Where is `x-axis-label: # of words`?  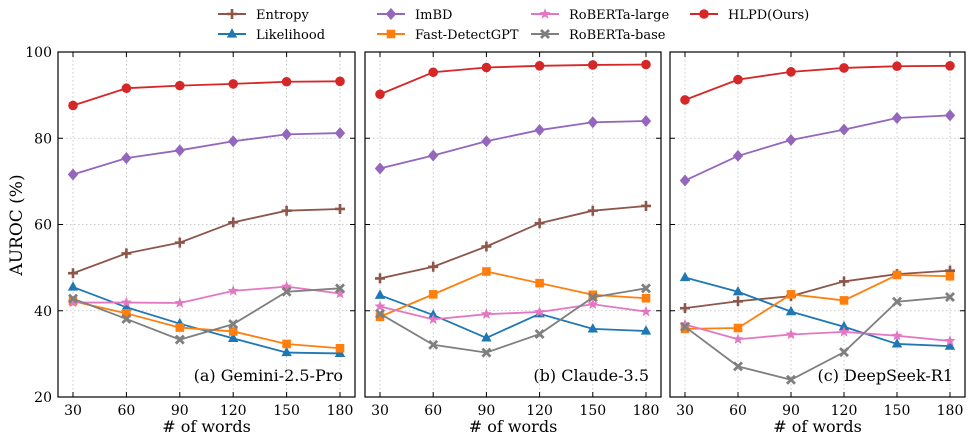
x-axis-label: # of words is located at coordinates (206, 426).